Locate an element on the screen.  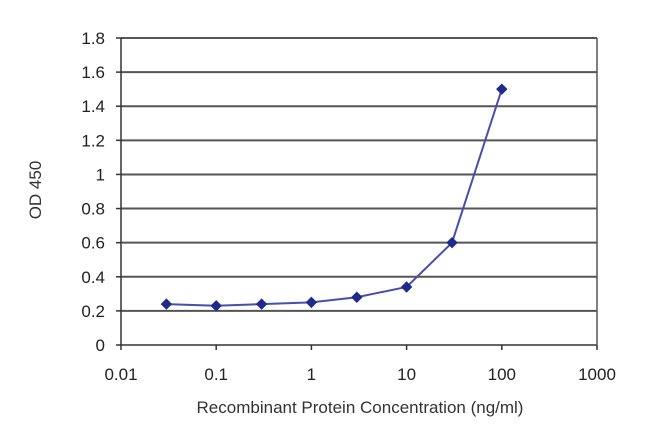
y-tick-label: 0.8 is located at coordinates (93, 209).